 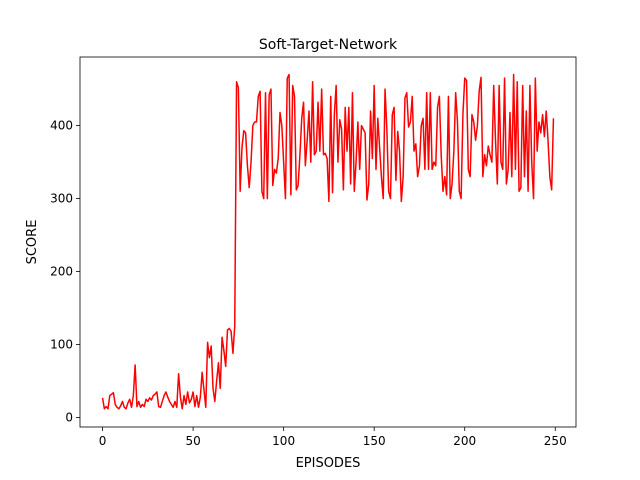 I want to click on x-tick-label: 200, so click(x=464, y=441).